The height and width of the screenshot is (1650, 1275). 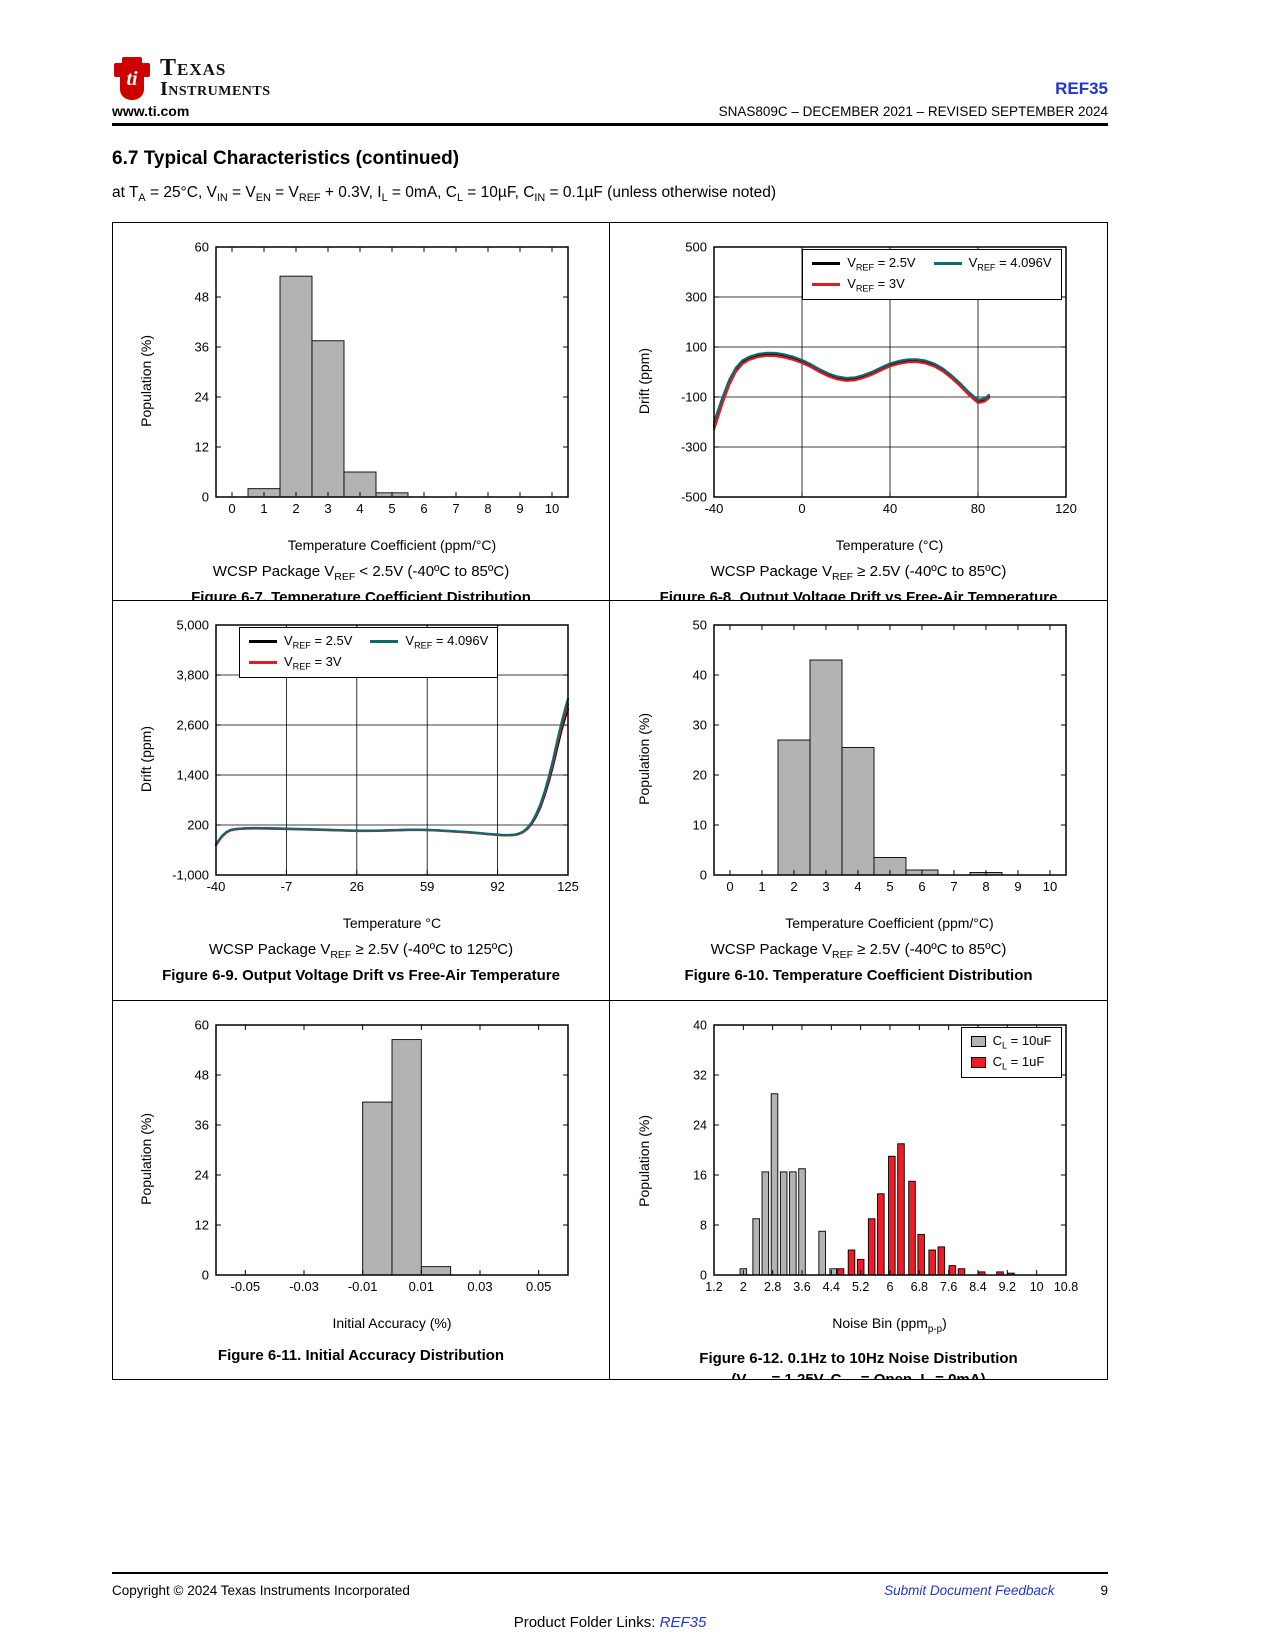 I want to click on svg-text: -40, so click(x=713, y=508).